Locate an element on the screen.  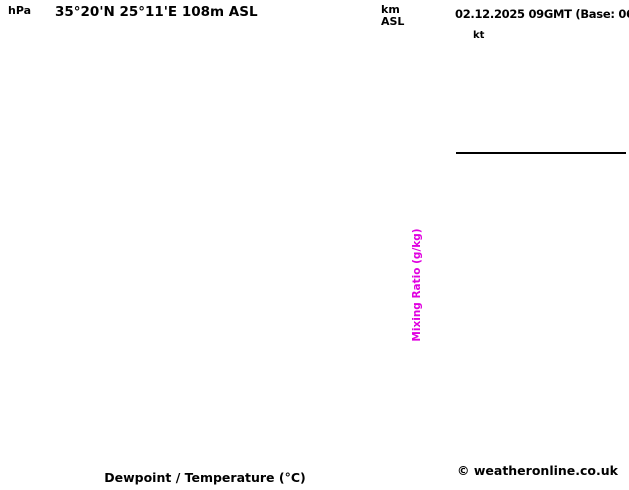
hodograph: kt is located at coordinates (479, 35).